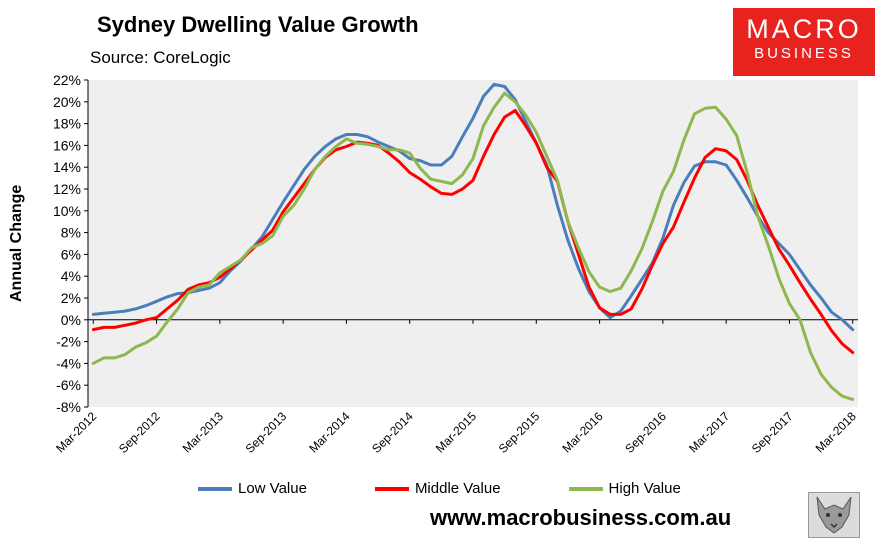  Describe the element at coordinates (266, 432) in the screenshot. I see `x-tick-label: Sep-2013` at that location.